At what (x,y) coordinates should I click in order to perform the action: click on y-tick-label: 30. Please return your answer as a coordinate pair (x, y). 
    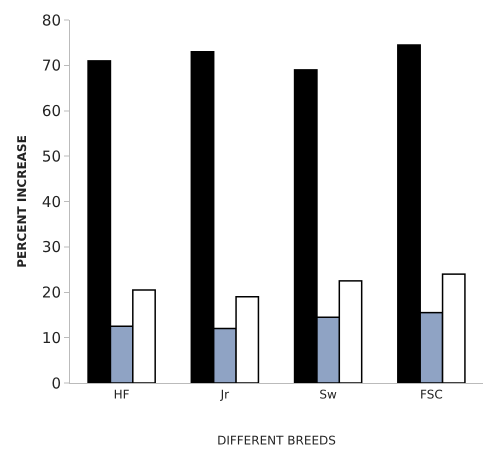
    Looking at the image, I should click on (51, 247).